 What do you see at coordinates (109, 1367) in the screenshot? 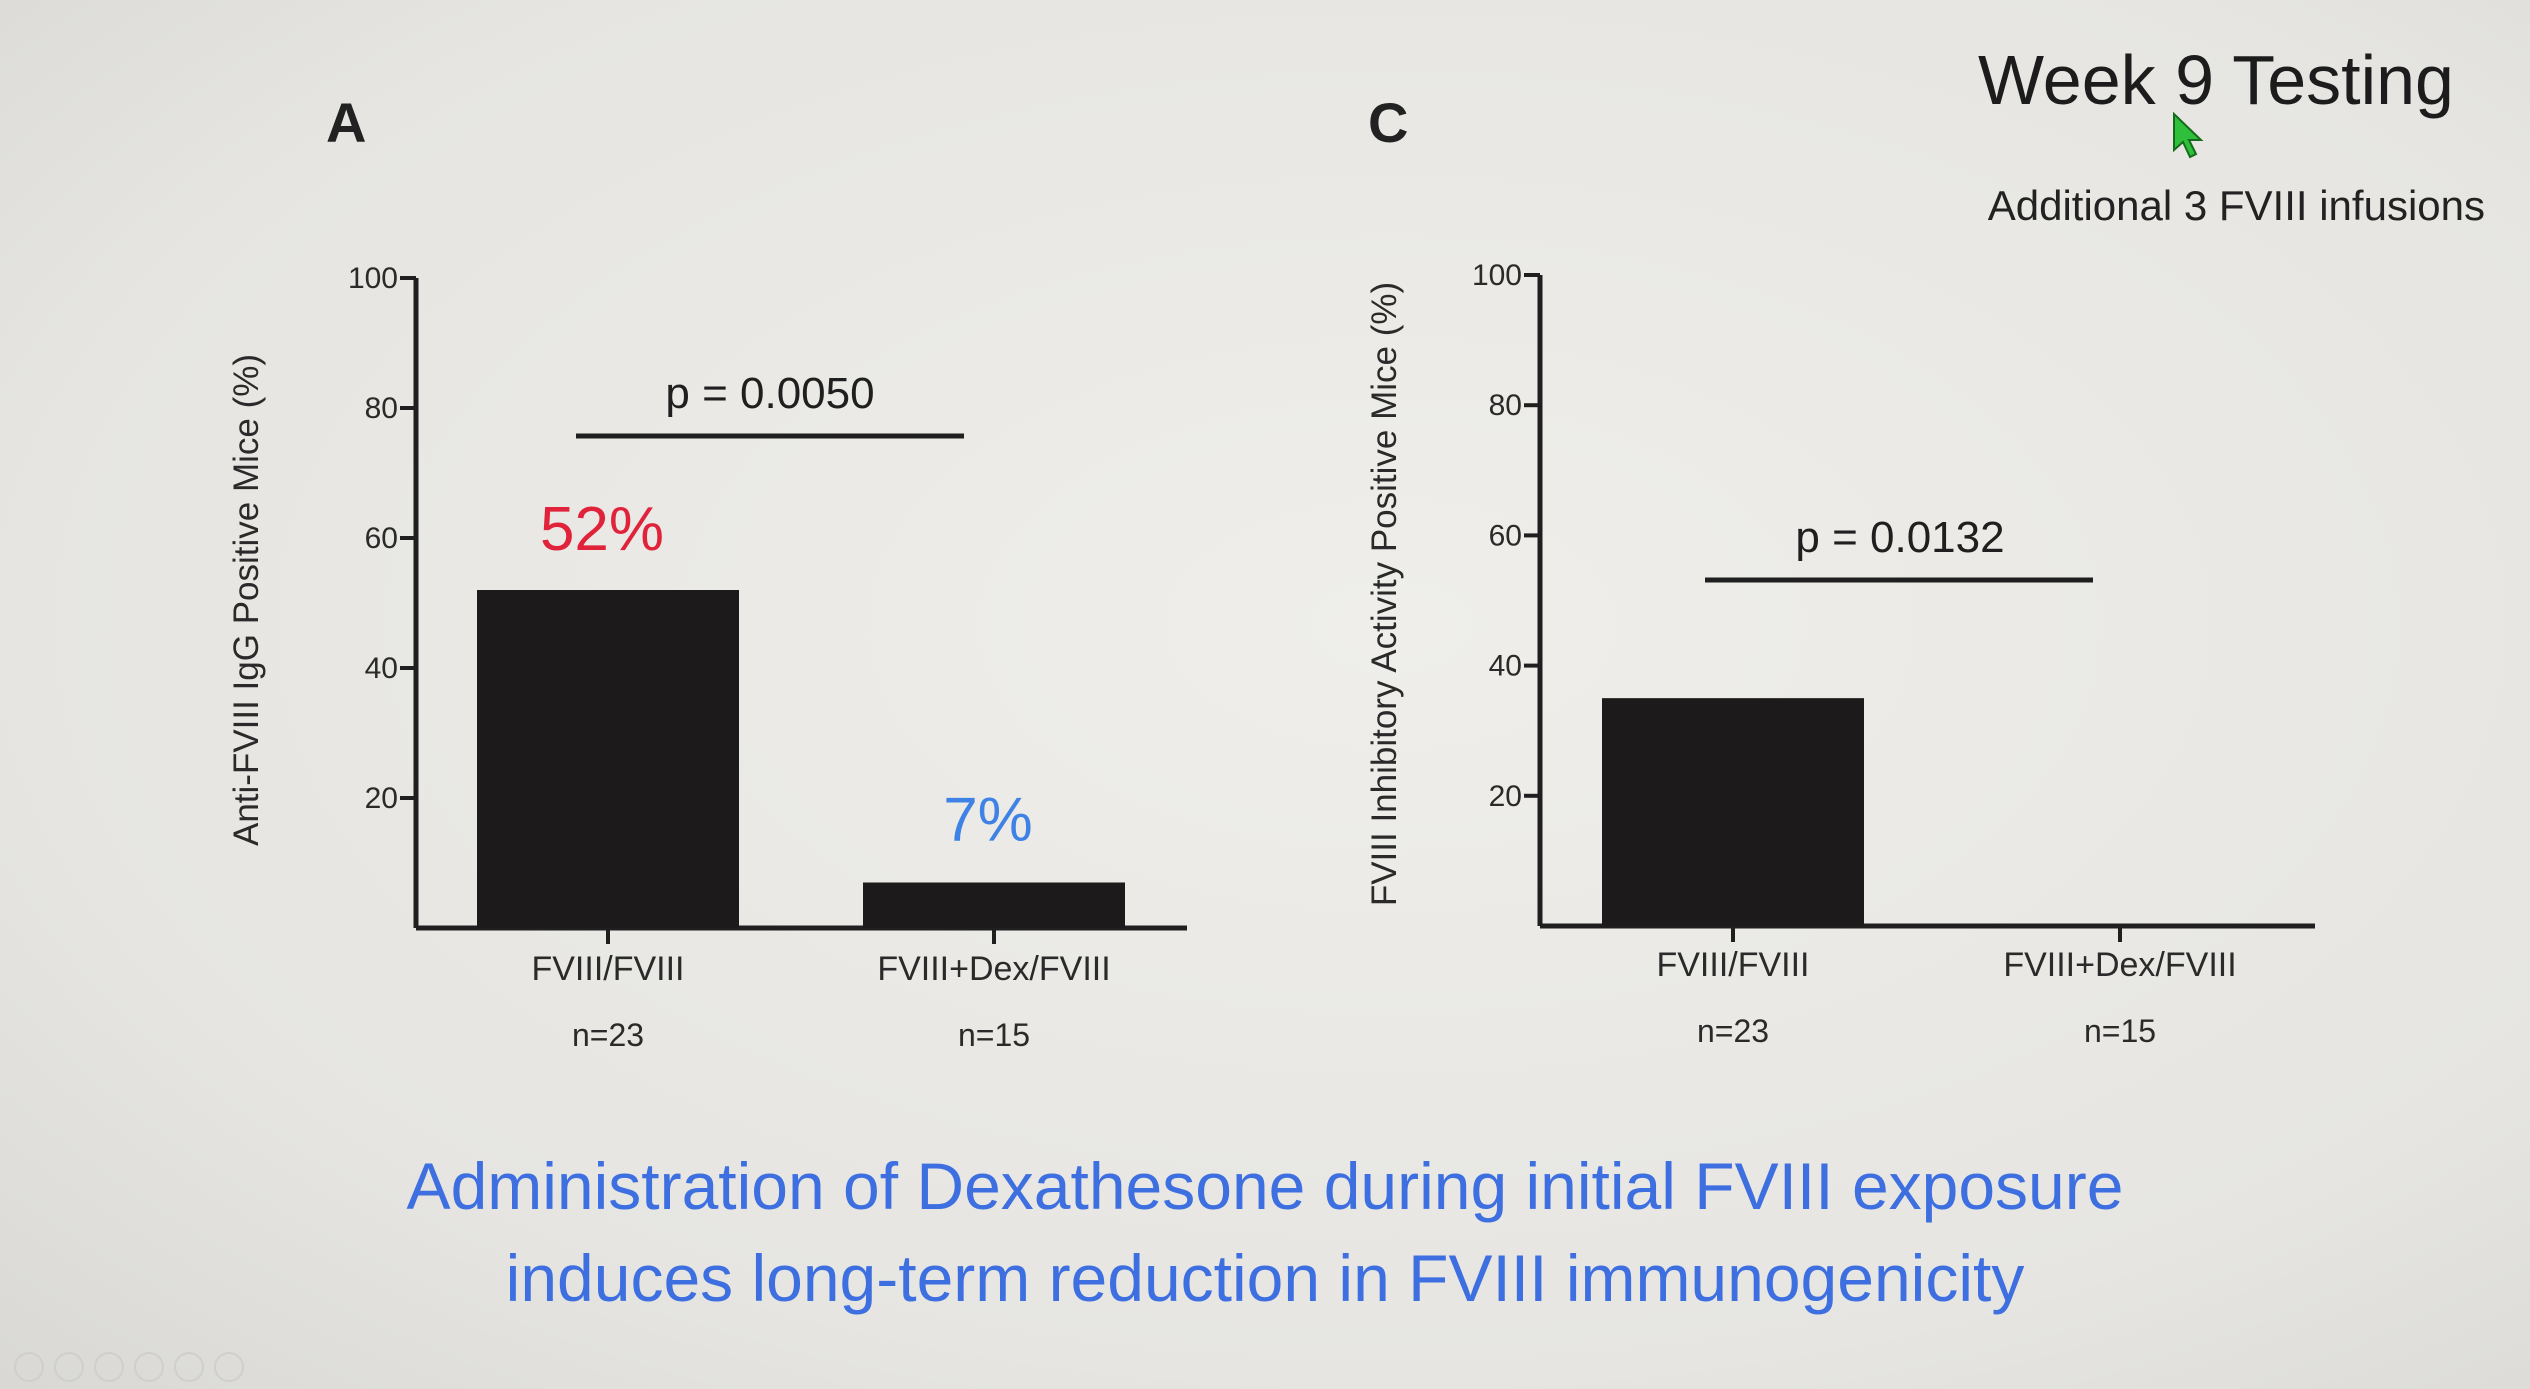
I see `pen-icon` at bounding box center [109, 1367].